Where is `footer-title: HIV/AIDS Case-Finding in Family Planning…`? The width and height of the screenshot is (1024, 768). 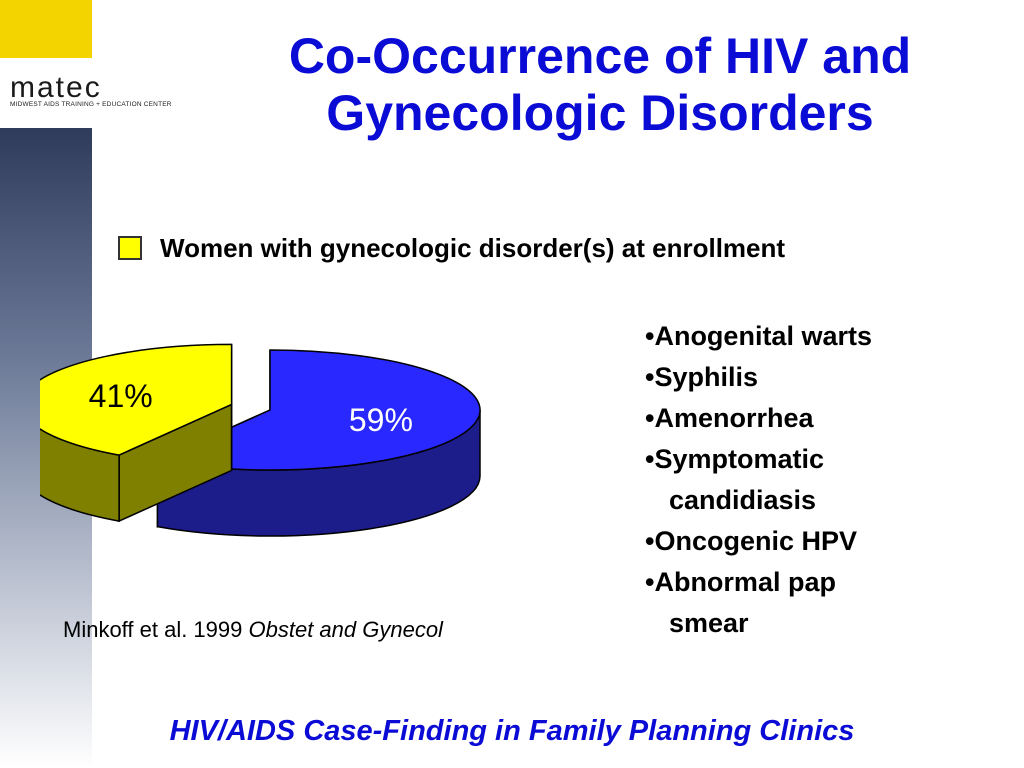
footer-title: HIV/AIDS Case-Finding in Family Planning… is located at coordinates (512, 731).